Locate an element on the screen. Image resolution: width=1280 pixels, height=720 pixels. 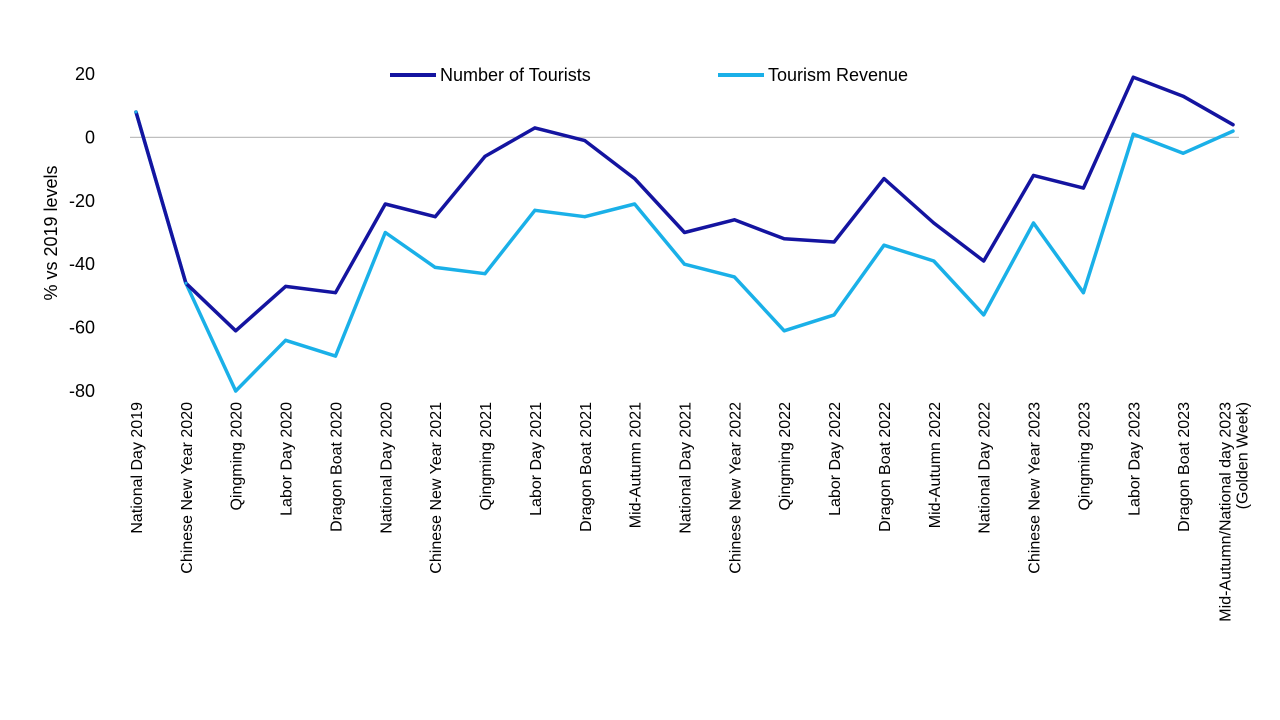
x-tick-label: Dragon Boat 2022 is located at coordinates (885, 467).